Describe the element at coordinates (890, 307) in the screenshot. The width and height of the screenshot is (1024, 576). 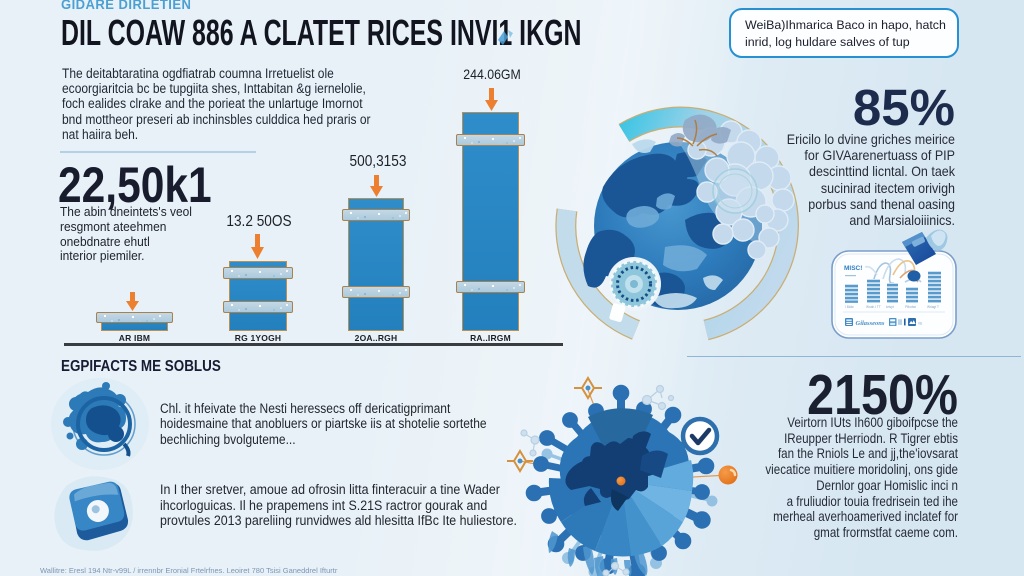
I see `svg-text: krtspt` at that location.